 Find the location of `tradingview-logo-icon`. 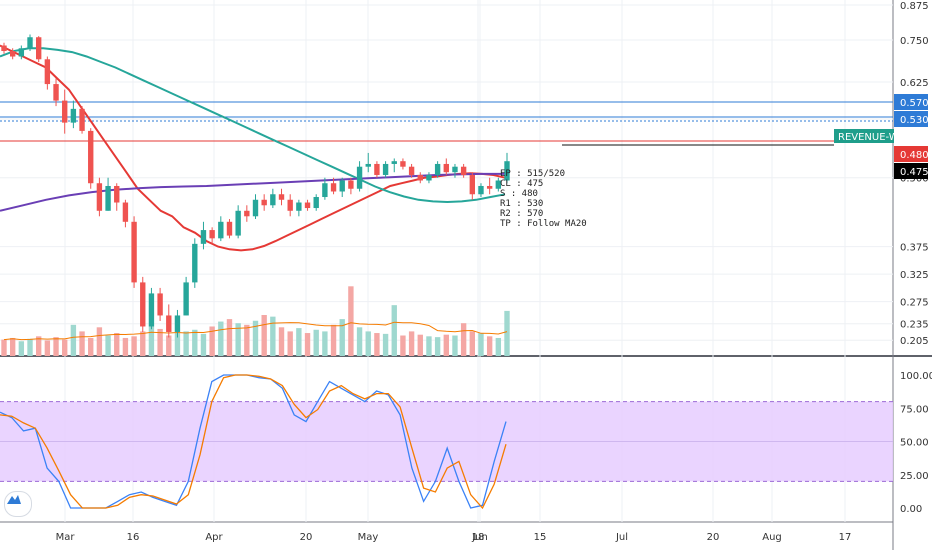

tradingview-logo-icon is located at coordinates (18, 504).